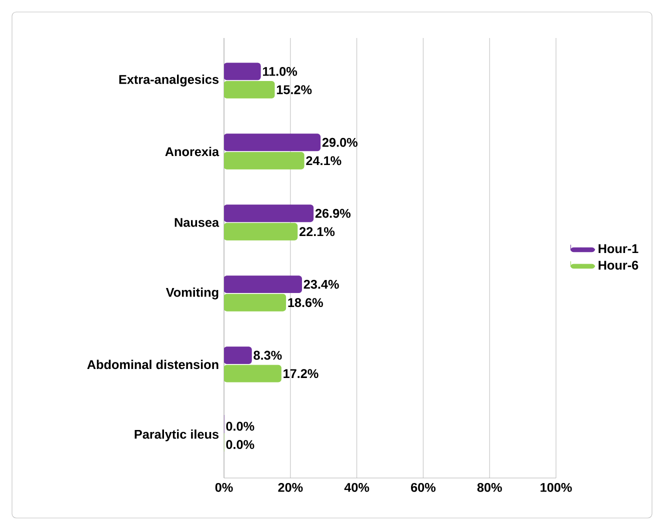 The height and width of the screenshot is (530, 665). I want to click on x-tick-label: 60%, so click(423, 487).